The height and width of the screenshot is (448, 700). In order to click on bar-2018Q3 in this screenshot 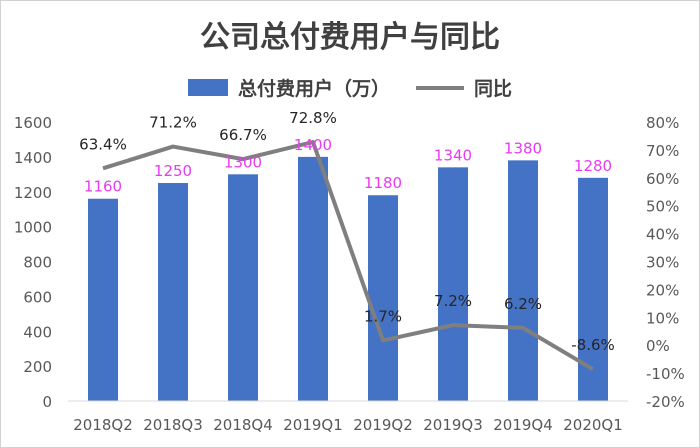, I will do `click(173, 292)`.